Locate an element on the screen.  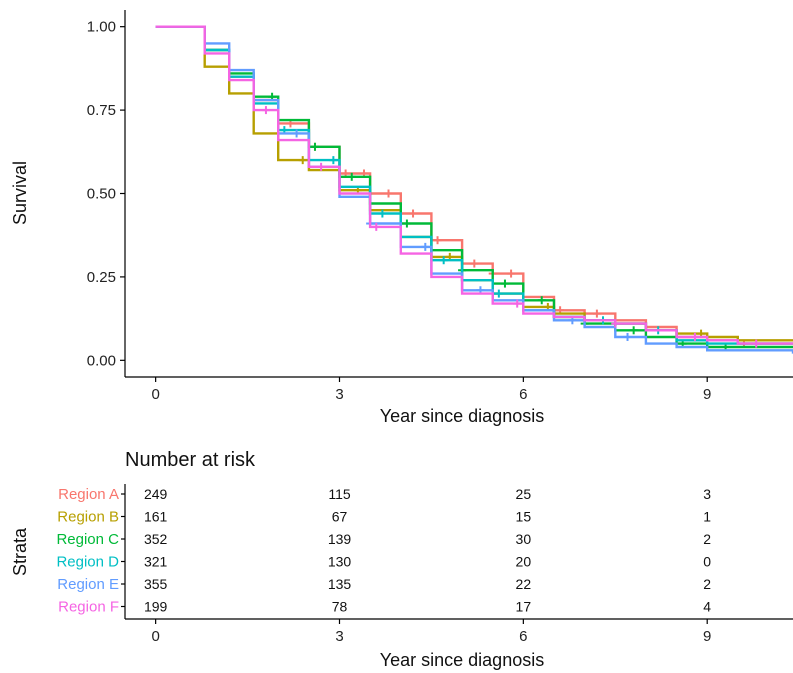
strata-label: Region B is located at coordinates (88, 517).